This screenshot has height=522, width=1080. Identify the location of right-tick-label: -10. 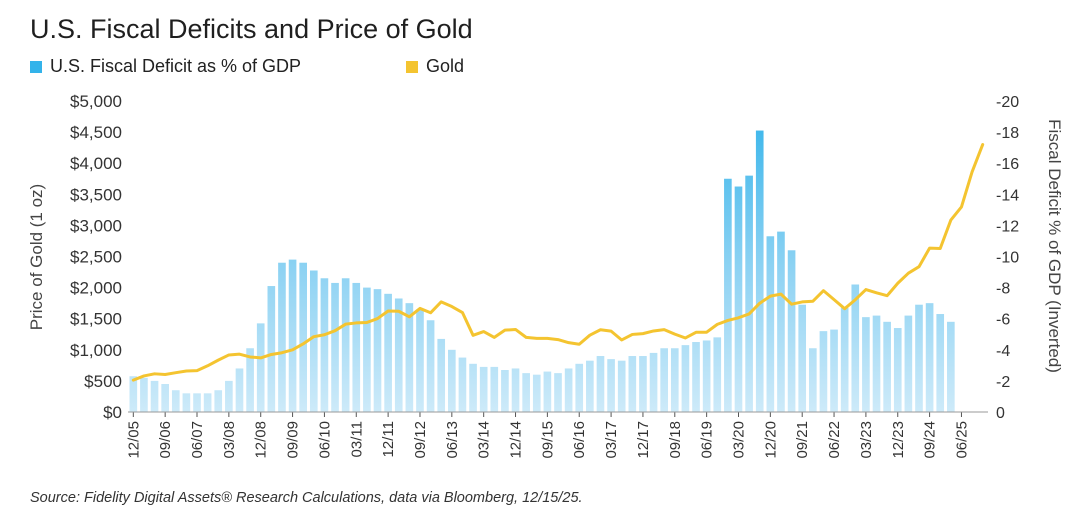
(1007, 258).